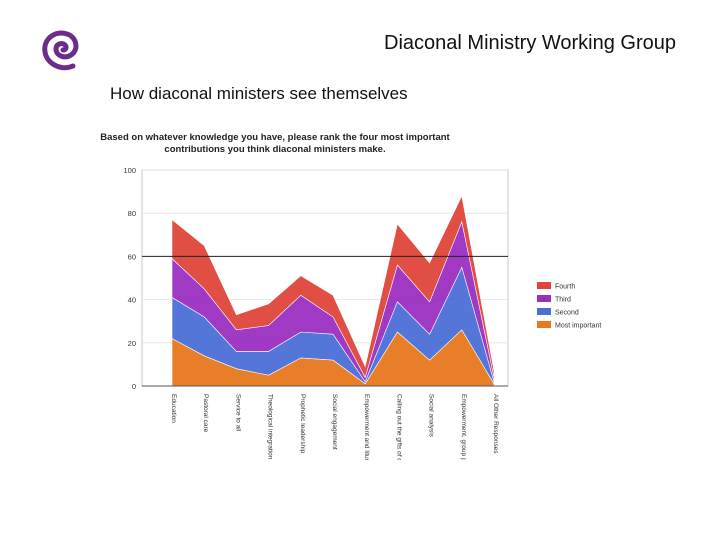 Image resolution: width=720 pixels, height=540 pixels. I want to click on logo, so click(63, 50).